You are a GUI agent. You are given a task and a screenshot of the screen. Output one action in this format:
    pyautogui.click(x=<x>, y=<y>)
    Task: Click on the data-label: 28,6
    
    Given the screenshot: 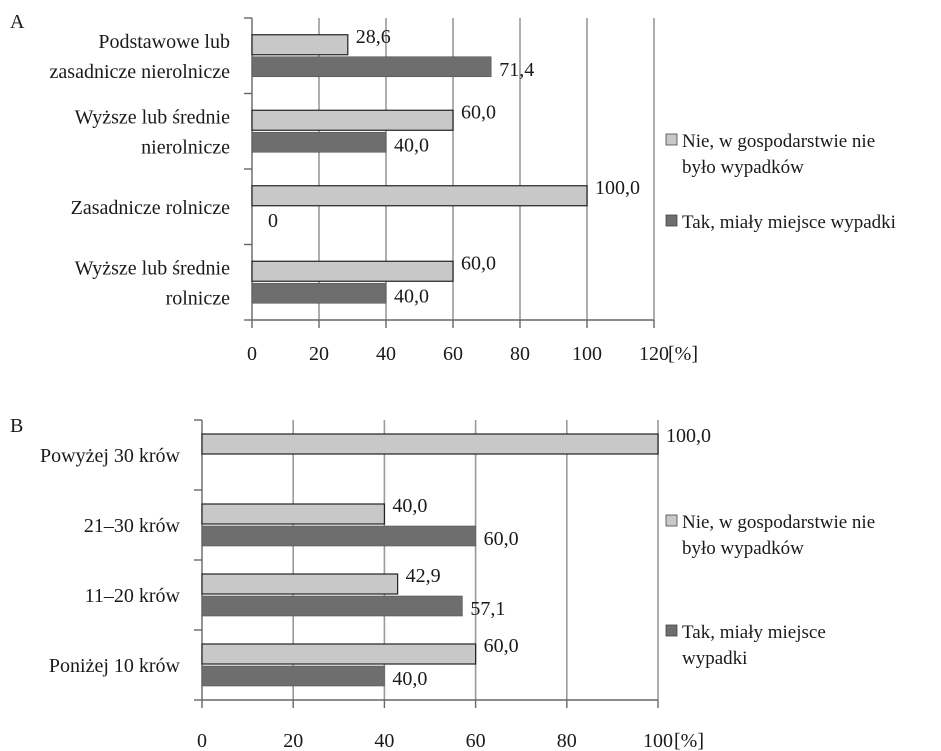 What is the action you would take?
    pyautogui.click(x=373, y=37)
    